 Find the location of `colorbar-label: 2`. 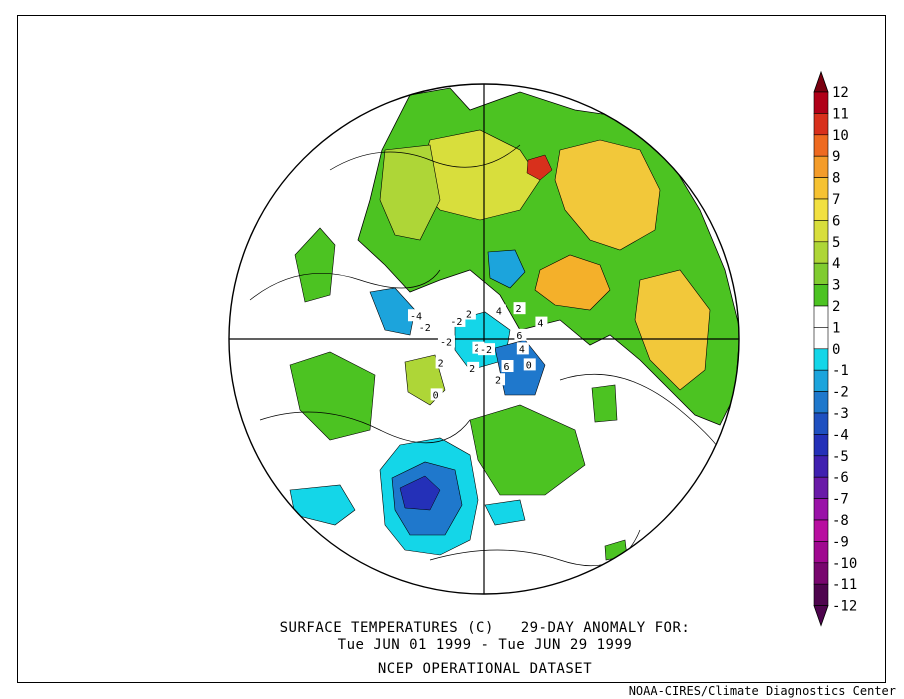

colorbar-label: 2 is located at coordinates (836, 307).